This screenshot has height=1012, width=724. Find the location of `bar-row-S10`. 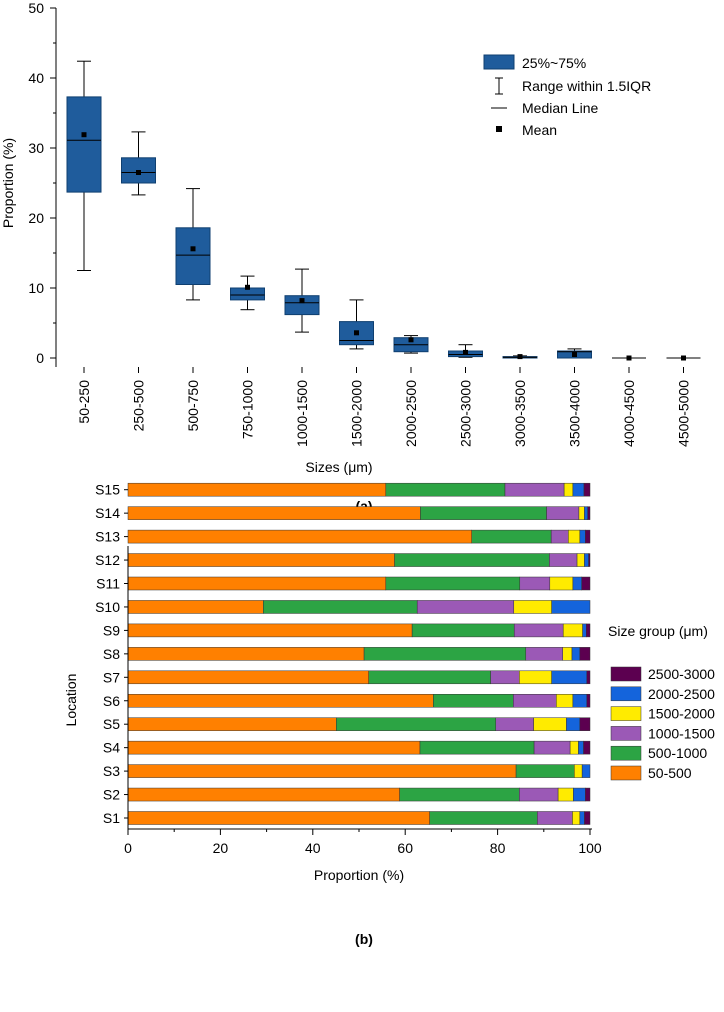

bar-row-S10 is located at coordinates (359, 607).